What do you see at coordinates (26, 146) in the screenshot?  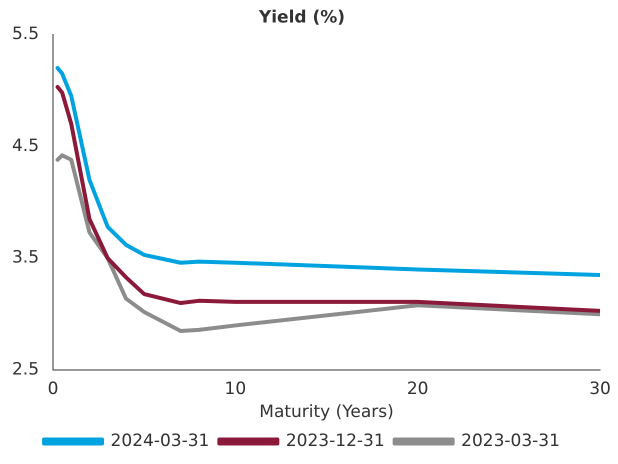 I see `y-tick-label: 4.5` at bounding box center [26, 146].